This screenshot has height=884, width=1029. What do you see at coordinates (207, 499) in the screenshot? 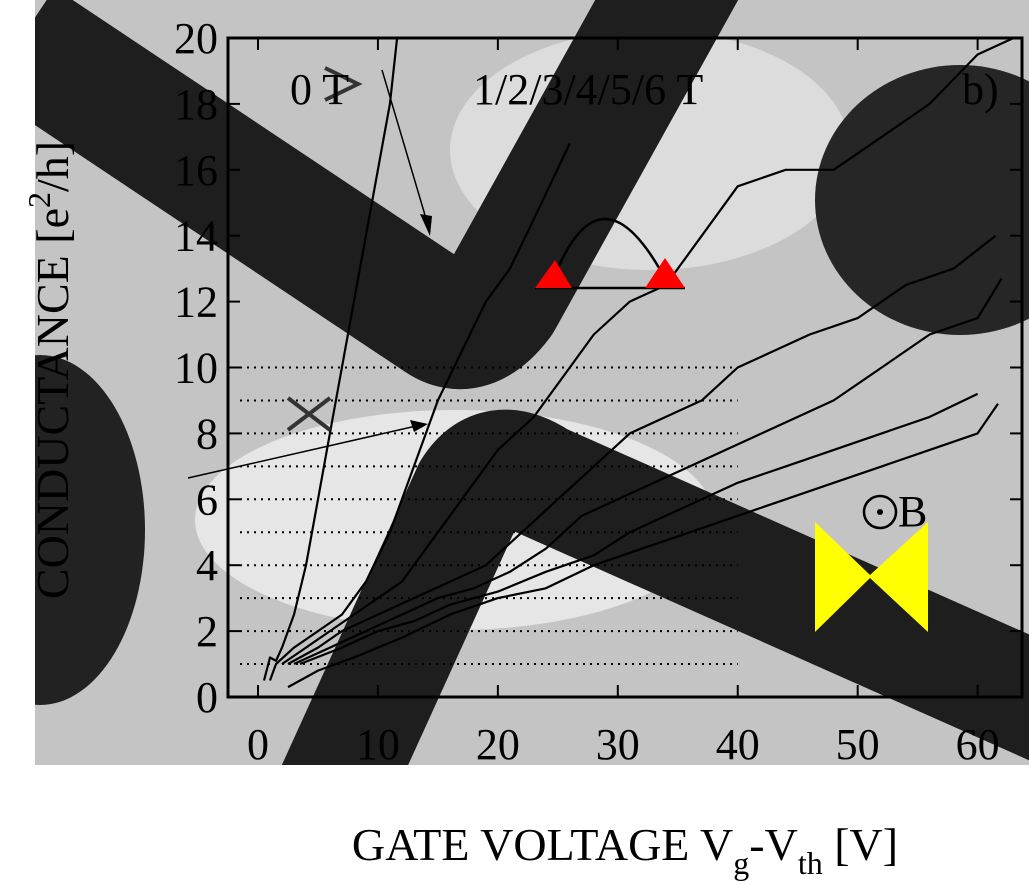
I see `y-tick-label: 6` at bounding box center [207, 499].